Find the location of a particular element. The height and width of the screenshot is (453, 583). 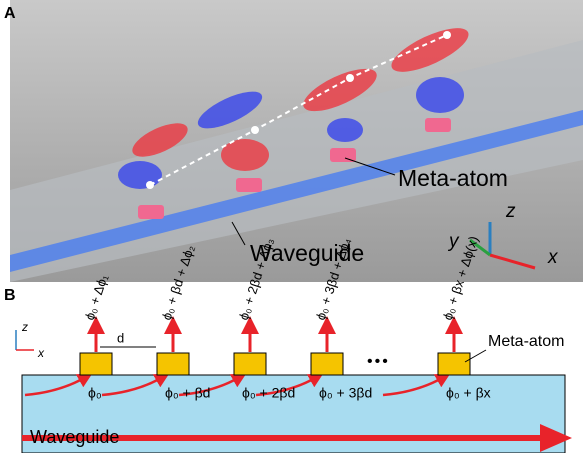

ellipsis: ••• is located at coordinates (378, 361).